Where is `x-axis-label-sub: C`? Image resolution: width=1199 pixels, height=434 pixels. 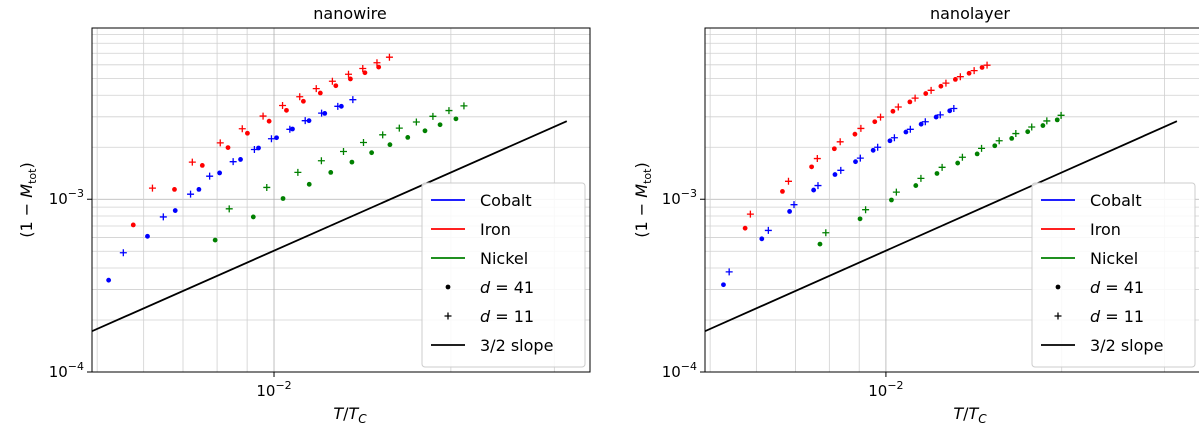 x-axis-label-sub: C is located at coordinates (362, 419).